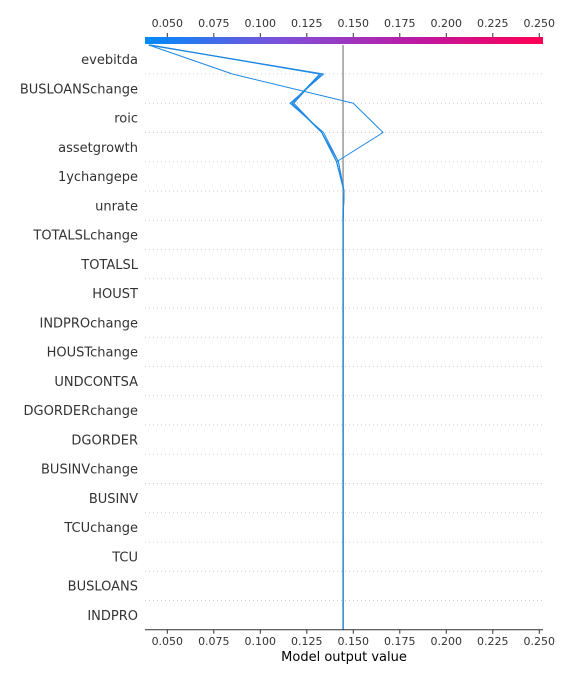  Describe the element at coordinates (112, 616) in the screenshot. I see `feature-label: INDPRO` at that location.